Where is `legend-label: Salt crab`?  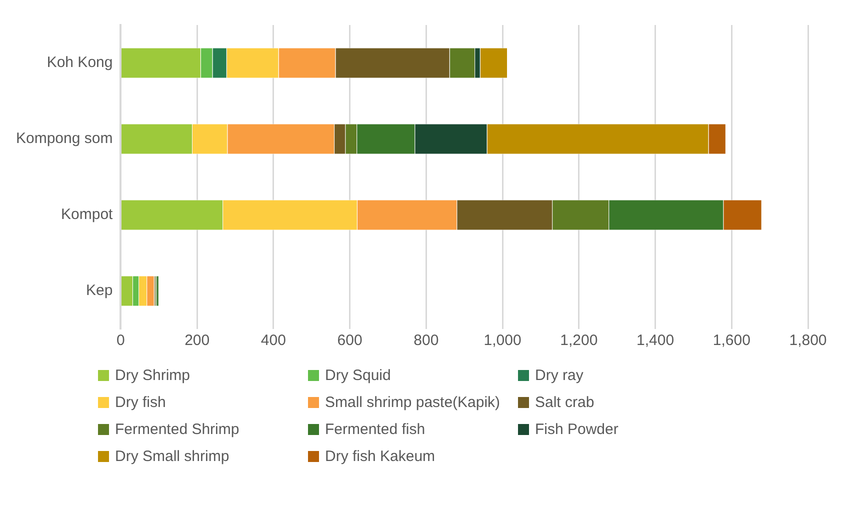
legend-label: Salt crab is located at coordinates (564, 402).